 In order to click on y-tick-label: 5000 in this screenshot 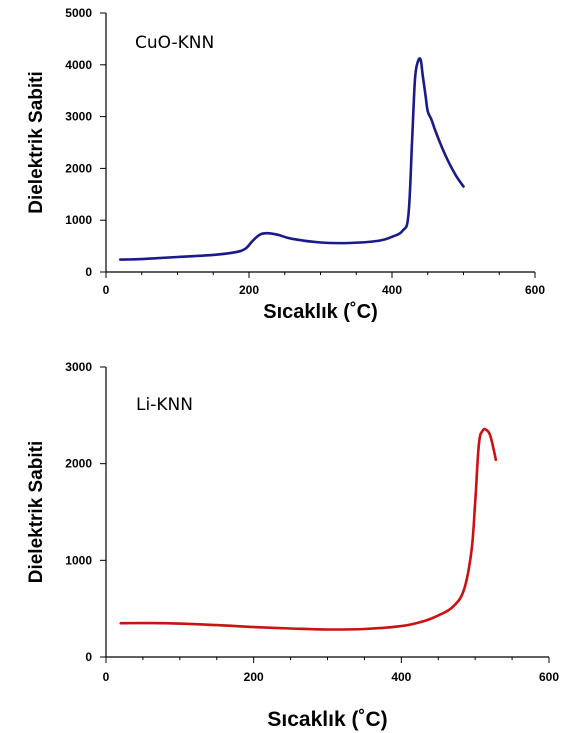, I will do `click(78, 13)`.